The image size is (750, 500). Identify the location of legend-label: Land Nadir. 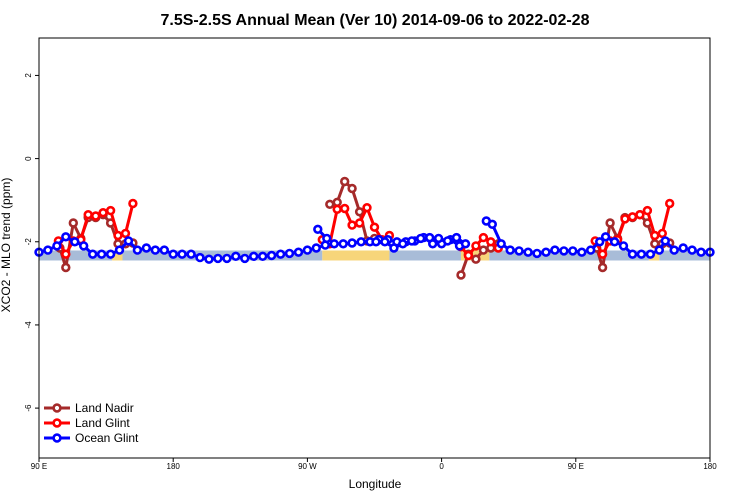
(104, 408).